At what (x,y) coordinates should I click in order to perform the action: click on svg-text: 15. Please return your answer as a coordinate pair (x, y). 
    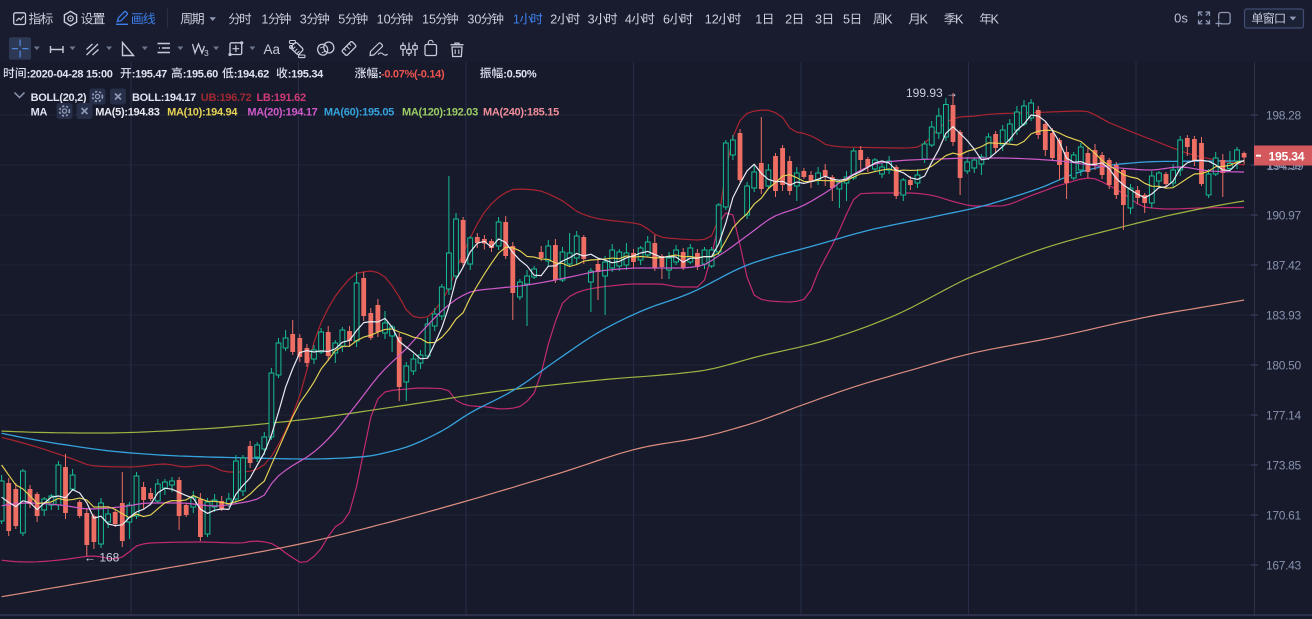
    Looking at the image, I should click on (429, 19).